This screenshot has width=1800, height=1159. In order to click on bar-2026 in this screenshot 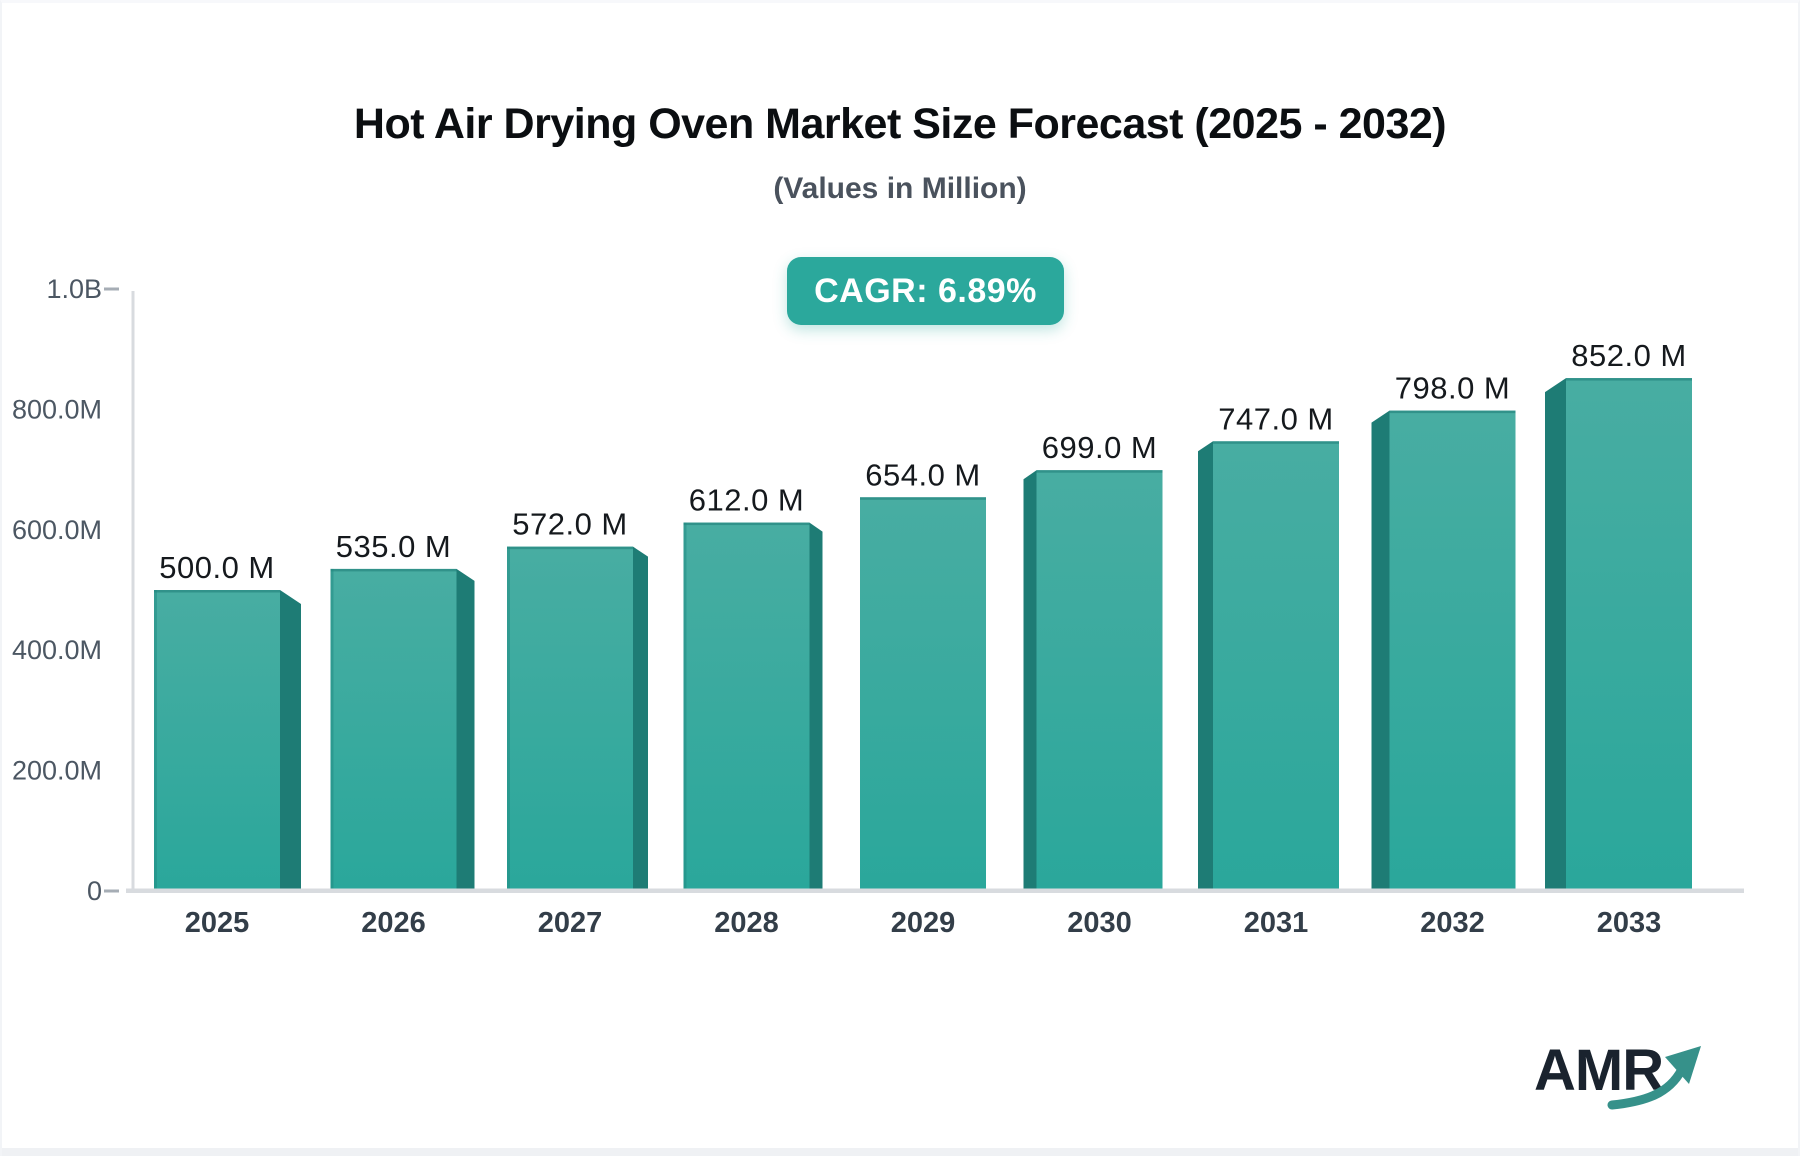, I will do `click(402, 729)`.